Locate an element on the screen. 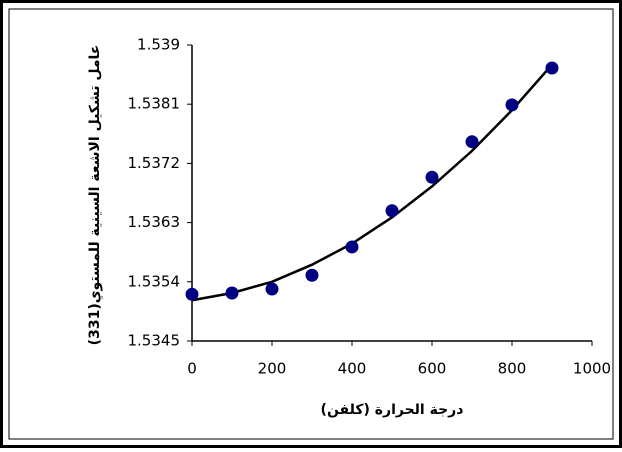 This screenshot has width=622, height=452. x-tick-label: 1000 is located at coordinates (592, 369).